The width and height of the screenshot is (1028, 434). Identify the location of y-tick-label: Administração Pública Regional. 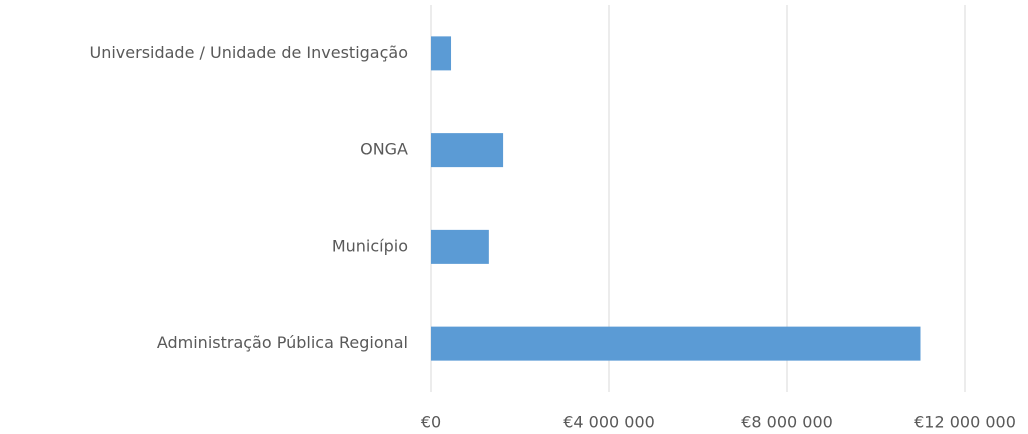
(282, 342).